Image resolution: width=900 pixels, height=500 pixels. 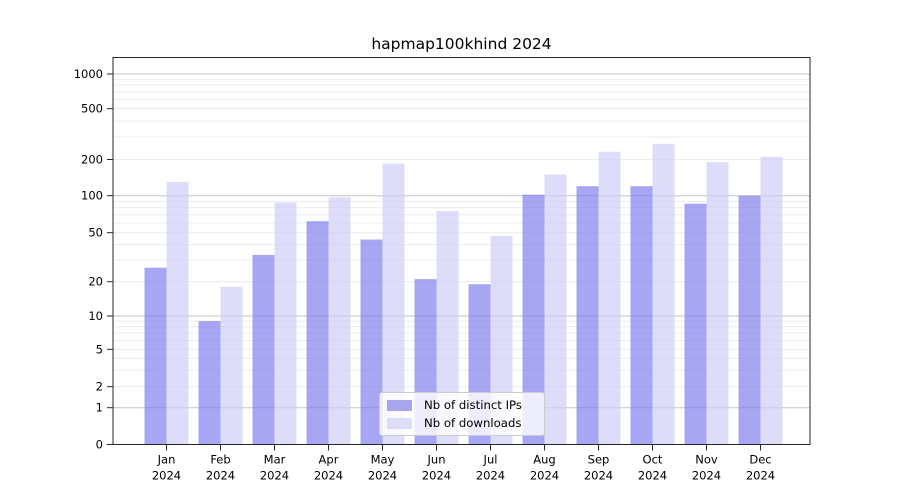 What do you see at coordinates (609, 298) in the screenshot?
I see `bar-downloads-sep` at bounding box center [609, 298].